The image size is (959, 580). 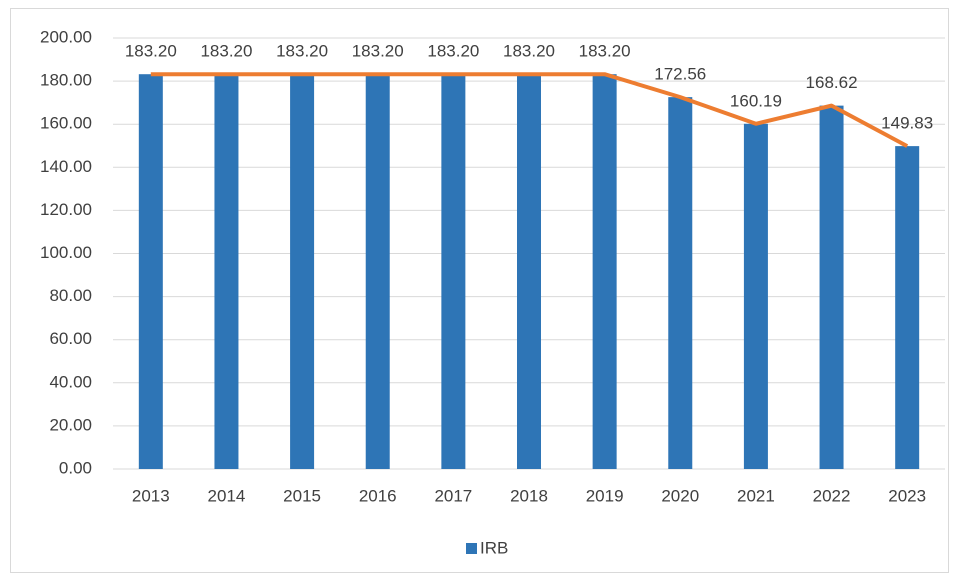 I want to click on legend-label: IRB, so click(x=494, y=547).